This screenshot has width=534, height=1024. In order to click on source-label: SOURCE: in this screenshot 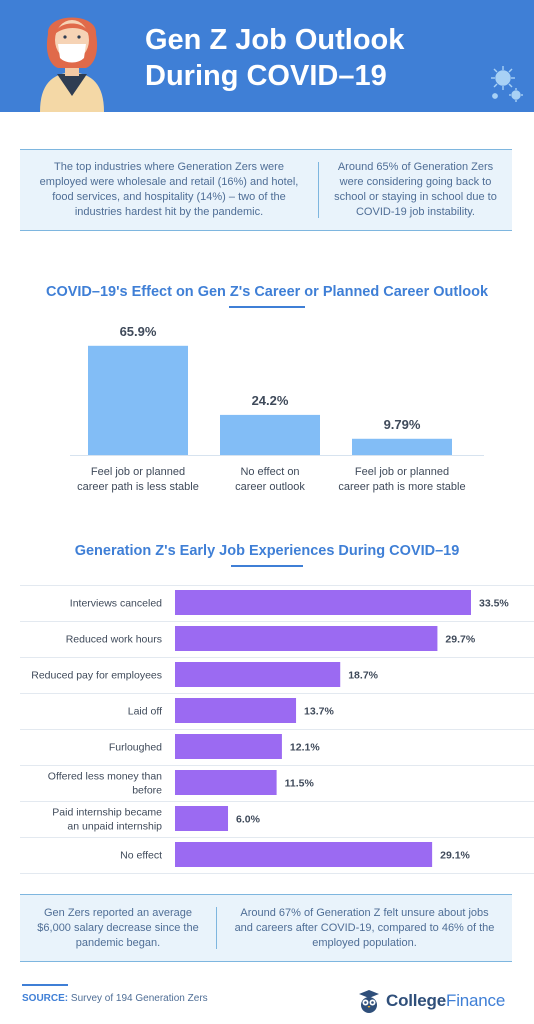, I will do `click(45, 998)`.